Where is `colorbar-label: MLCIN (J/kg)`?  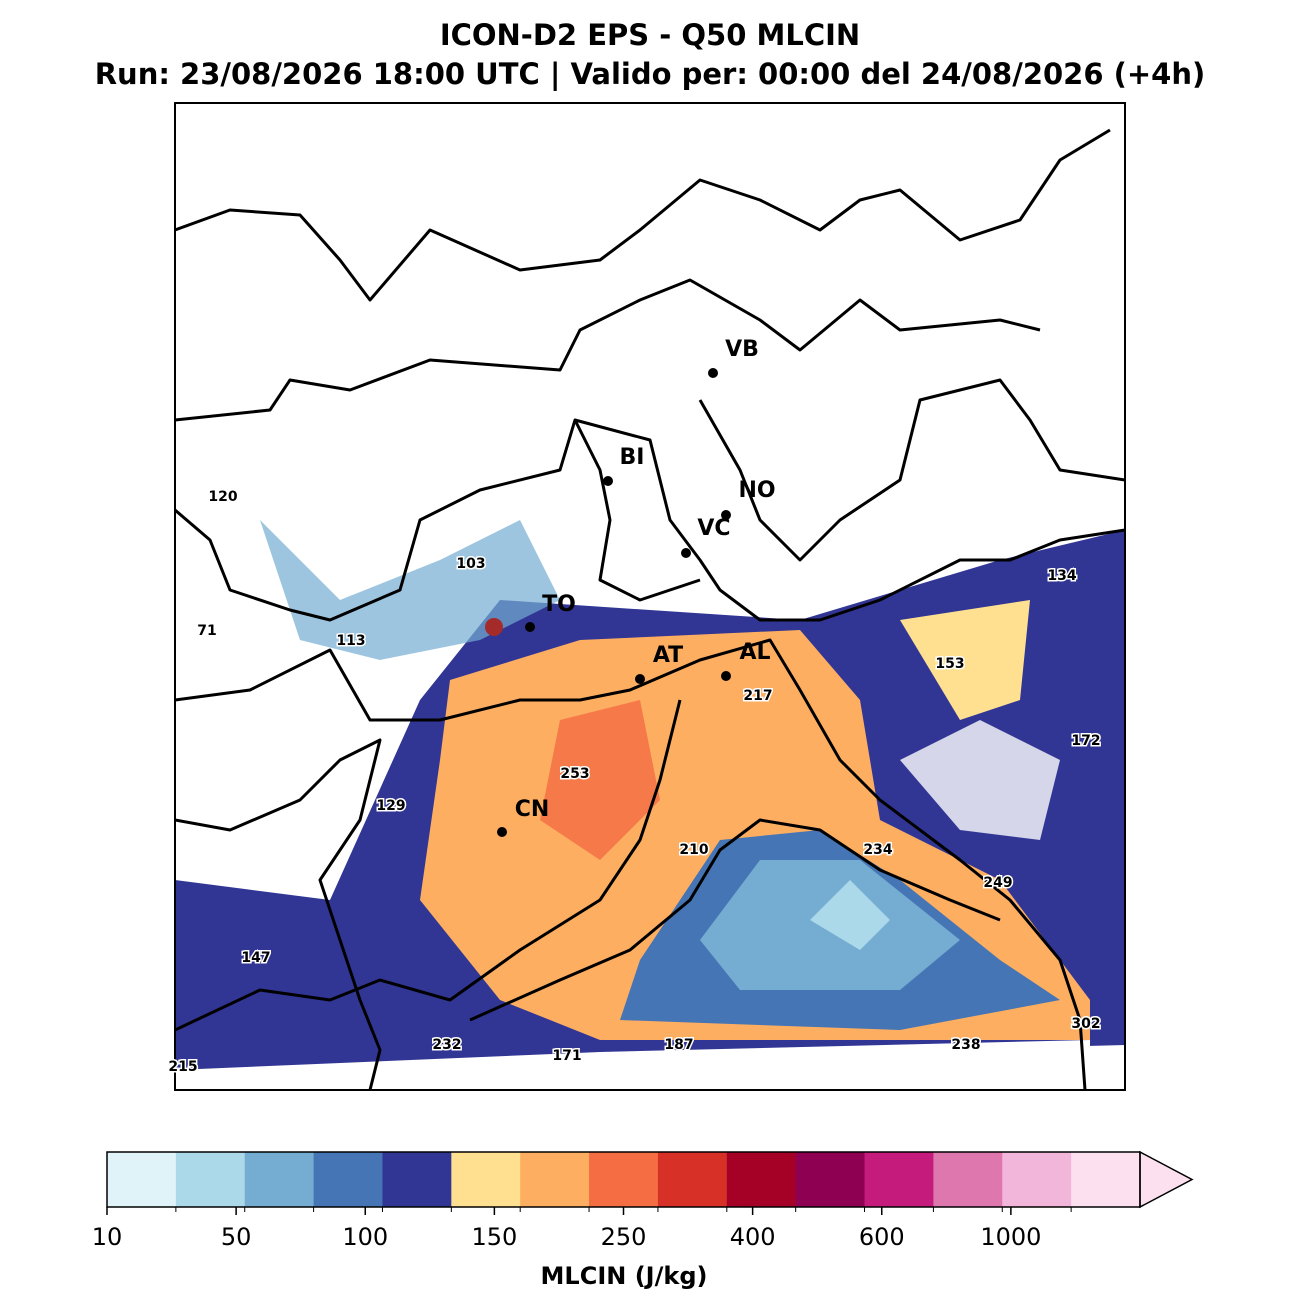 colorbar-label: MLCIN (J/kg) is located at coordinates (624, 1276).